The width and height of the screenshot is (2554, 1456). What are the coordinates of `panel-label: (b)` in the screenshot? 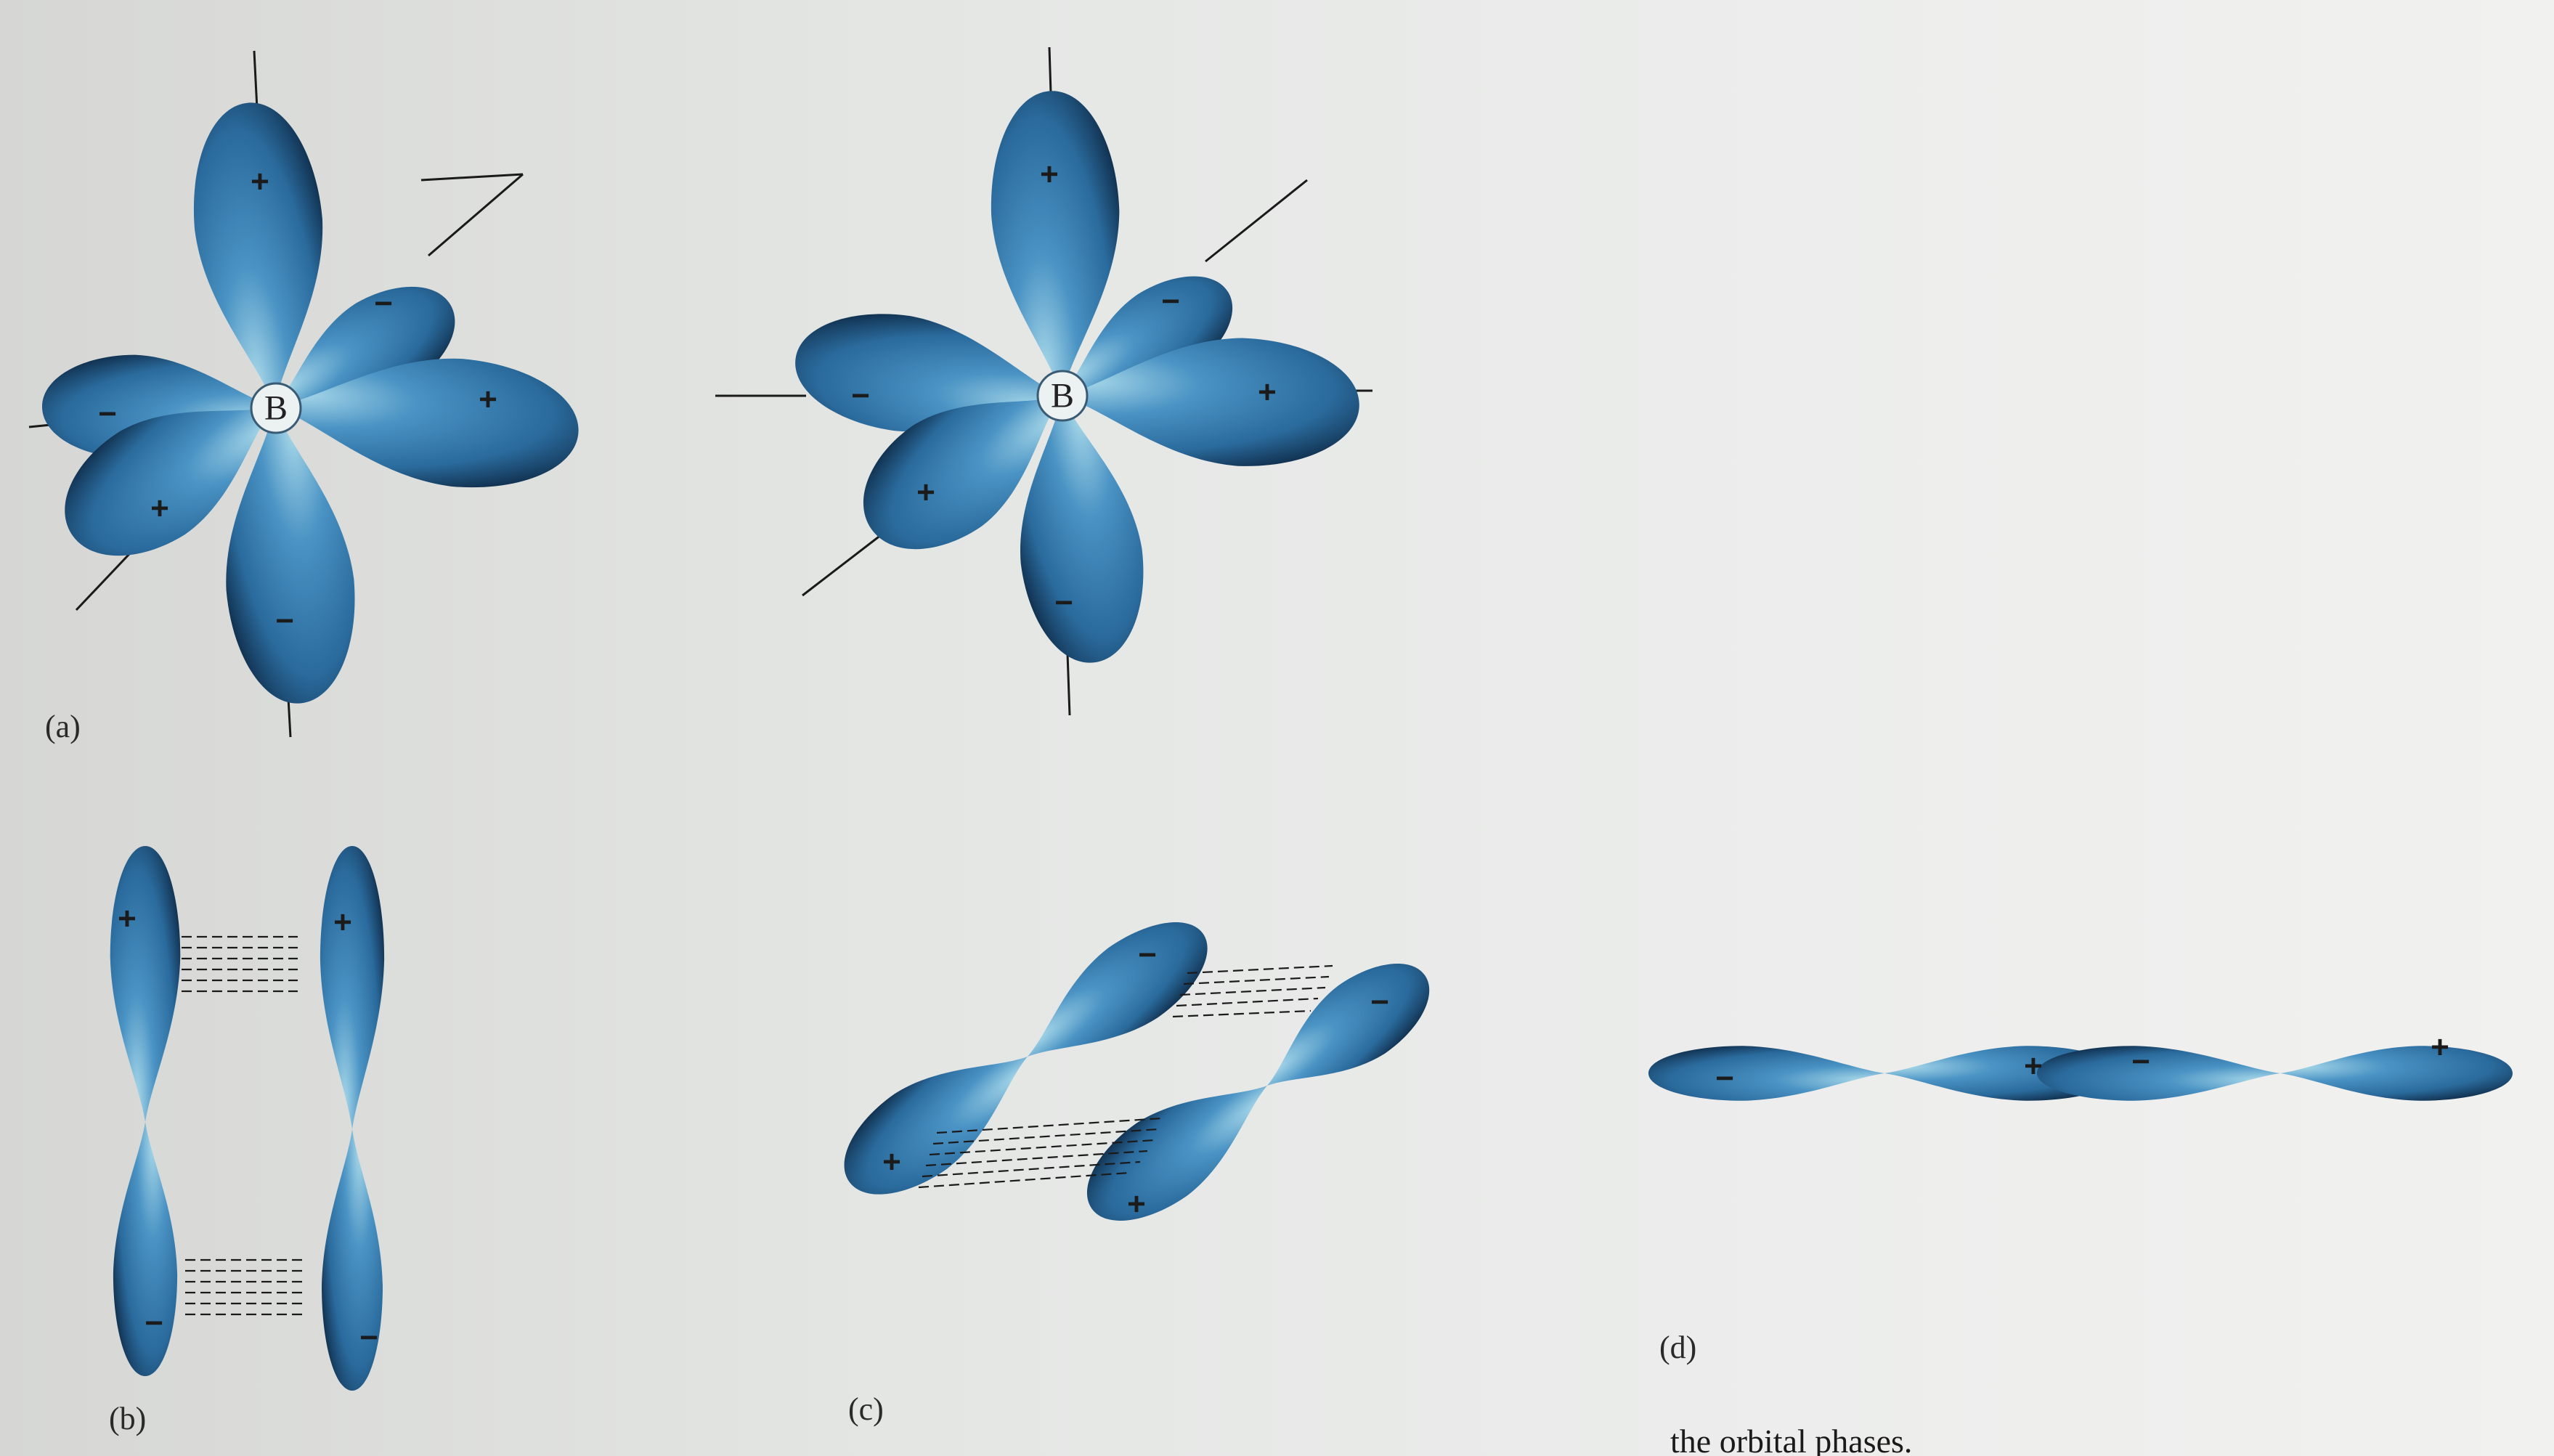 It's located at (127, 1418).